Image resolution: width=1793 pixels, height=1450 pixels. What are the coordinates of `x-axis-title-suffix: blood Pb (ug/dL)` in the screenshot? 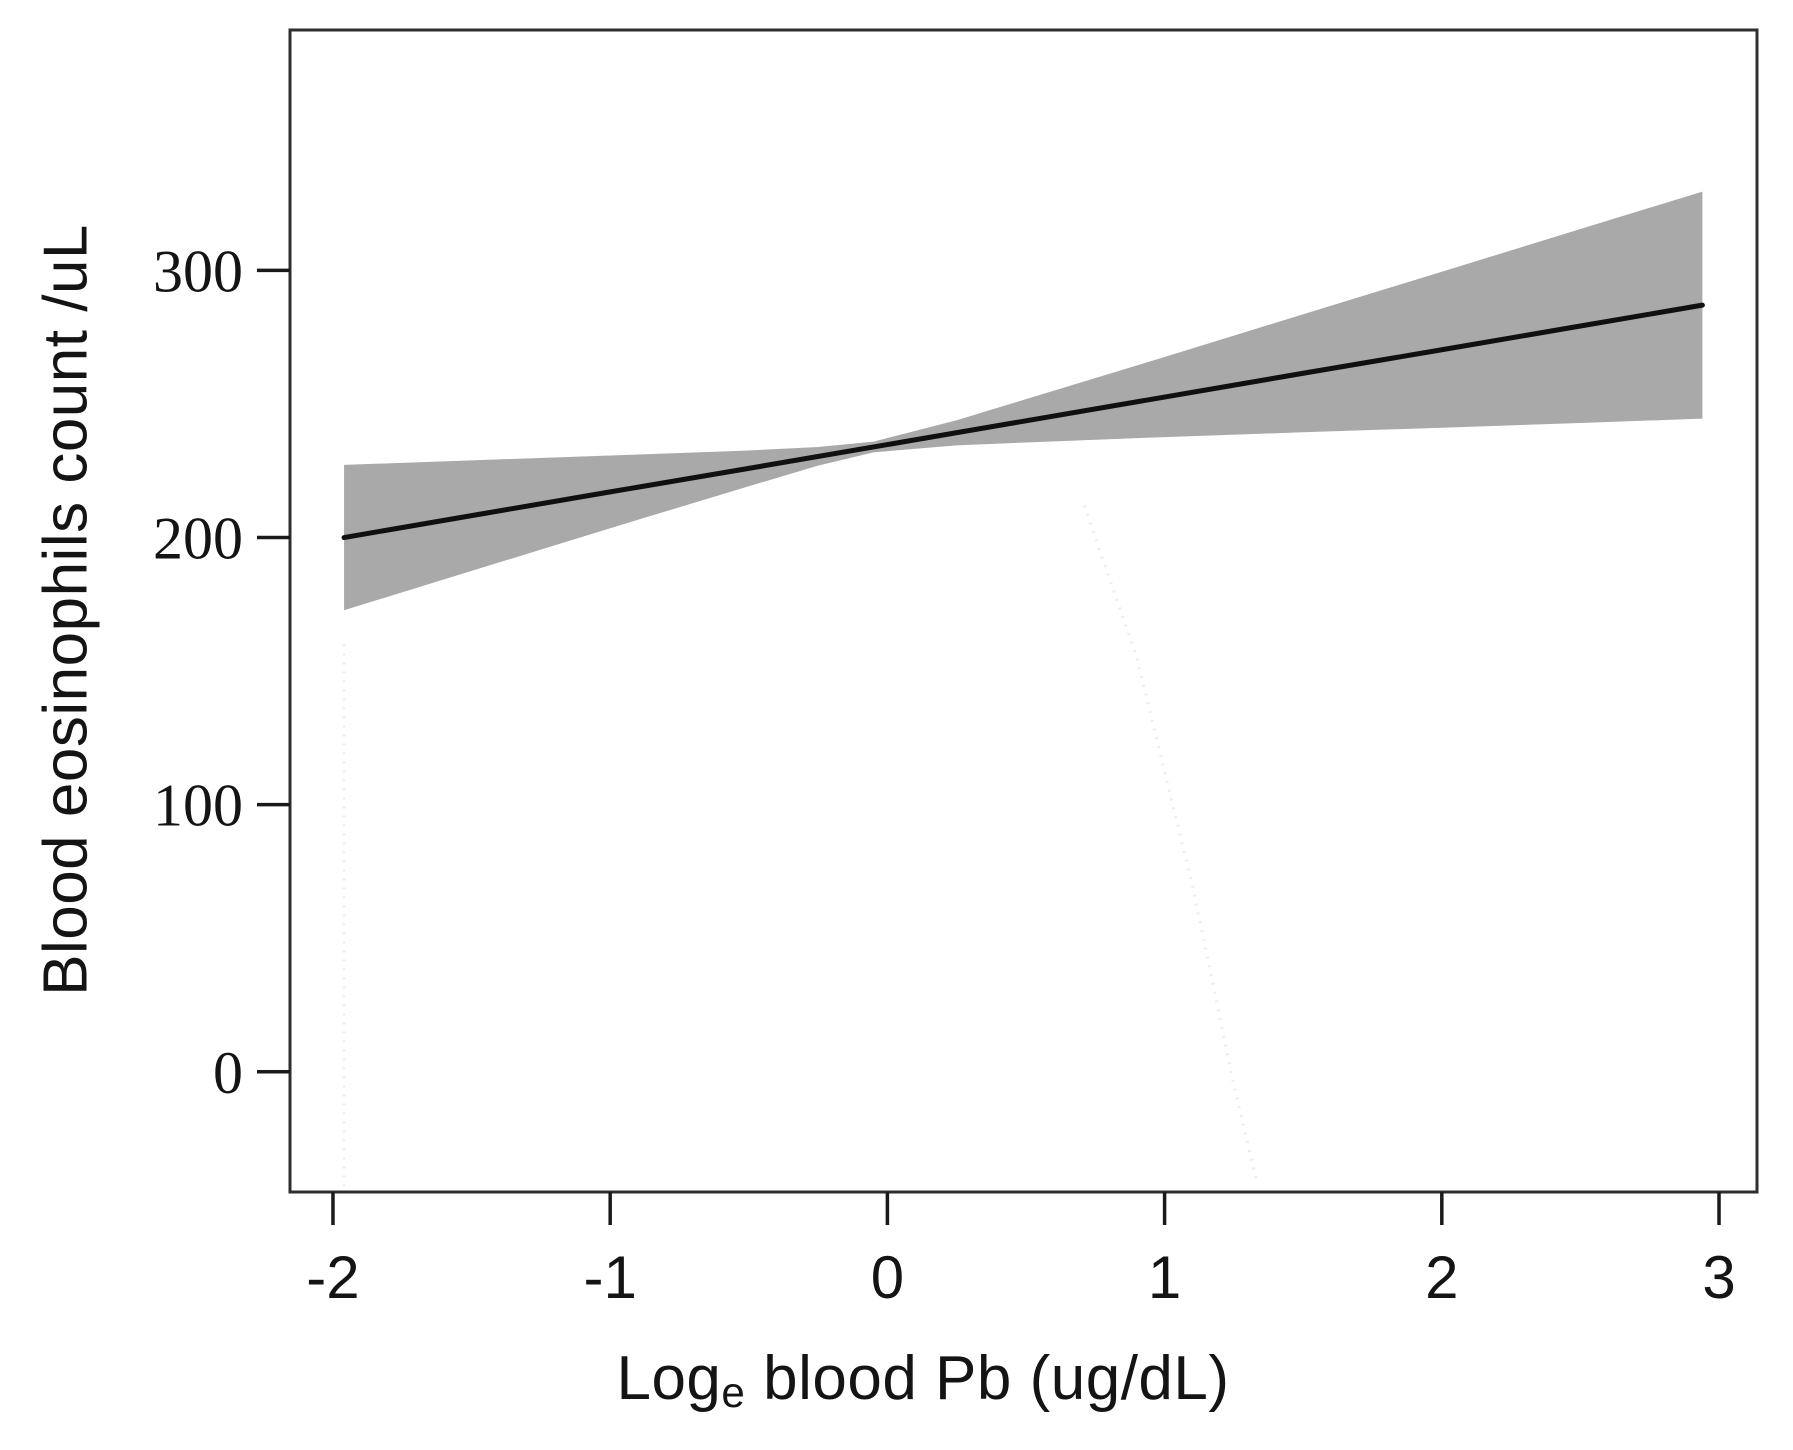 It's located at (987, 1379).